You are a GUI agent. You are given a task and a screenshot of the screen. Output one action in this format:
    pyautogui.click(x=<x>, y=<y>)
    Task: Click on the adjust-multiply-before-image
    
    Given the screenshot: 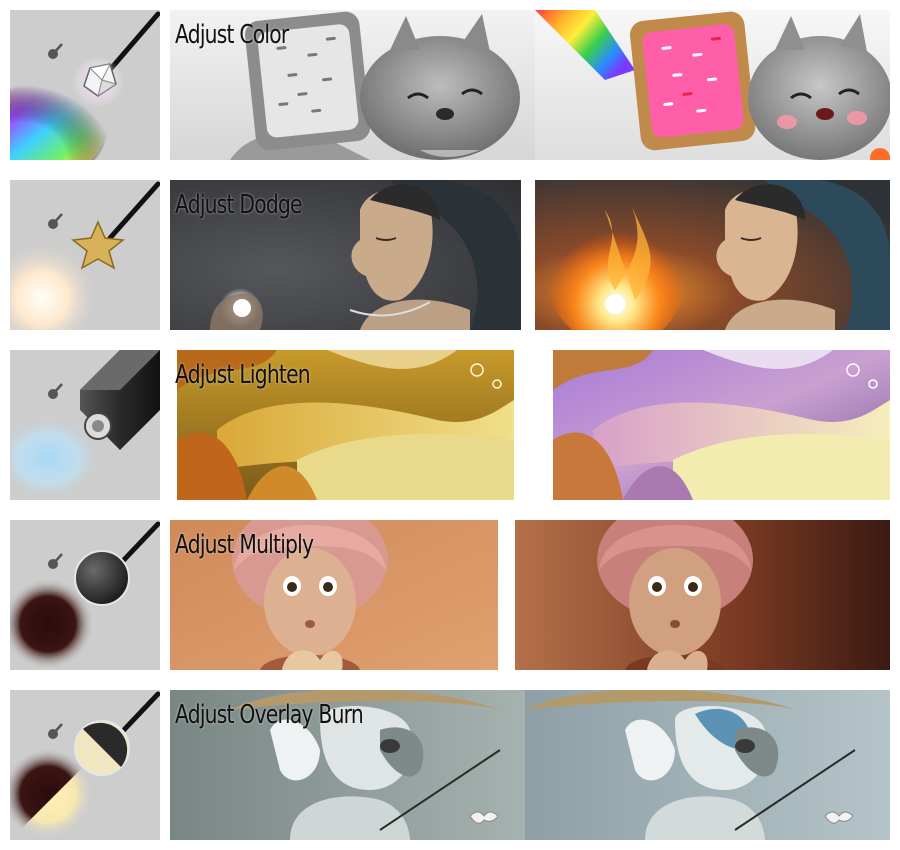 What is the action you would take?
    pyautogui.click(x=334, y=595)
    